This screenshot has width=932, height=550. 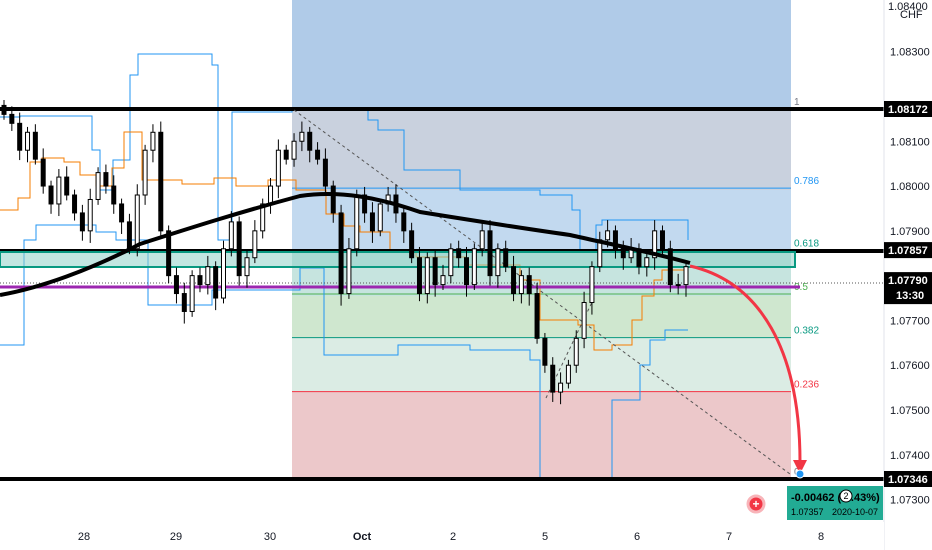 What do you see at coordinates (800, 467) in the screenshot?
I see `forecast-arrowhead` at bounding box center [800, 467].